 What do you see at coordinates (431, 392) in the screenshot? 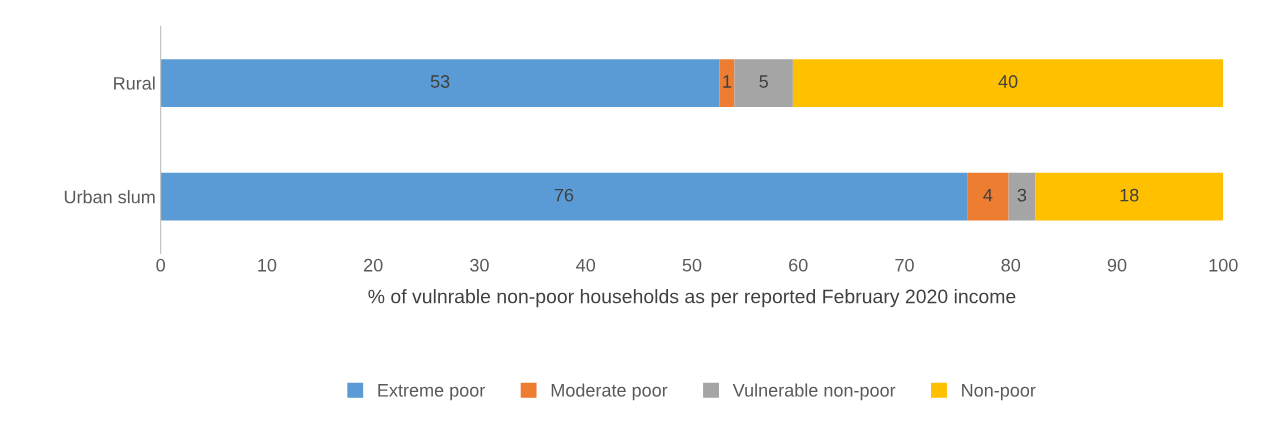
I see `legend-label: Extreme poor` at bounding box center [431, 392].